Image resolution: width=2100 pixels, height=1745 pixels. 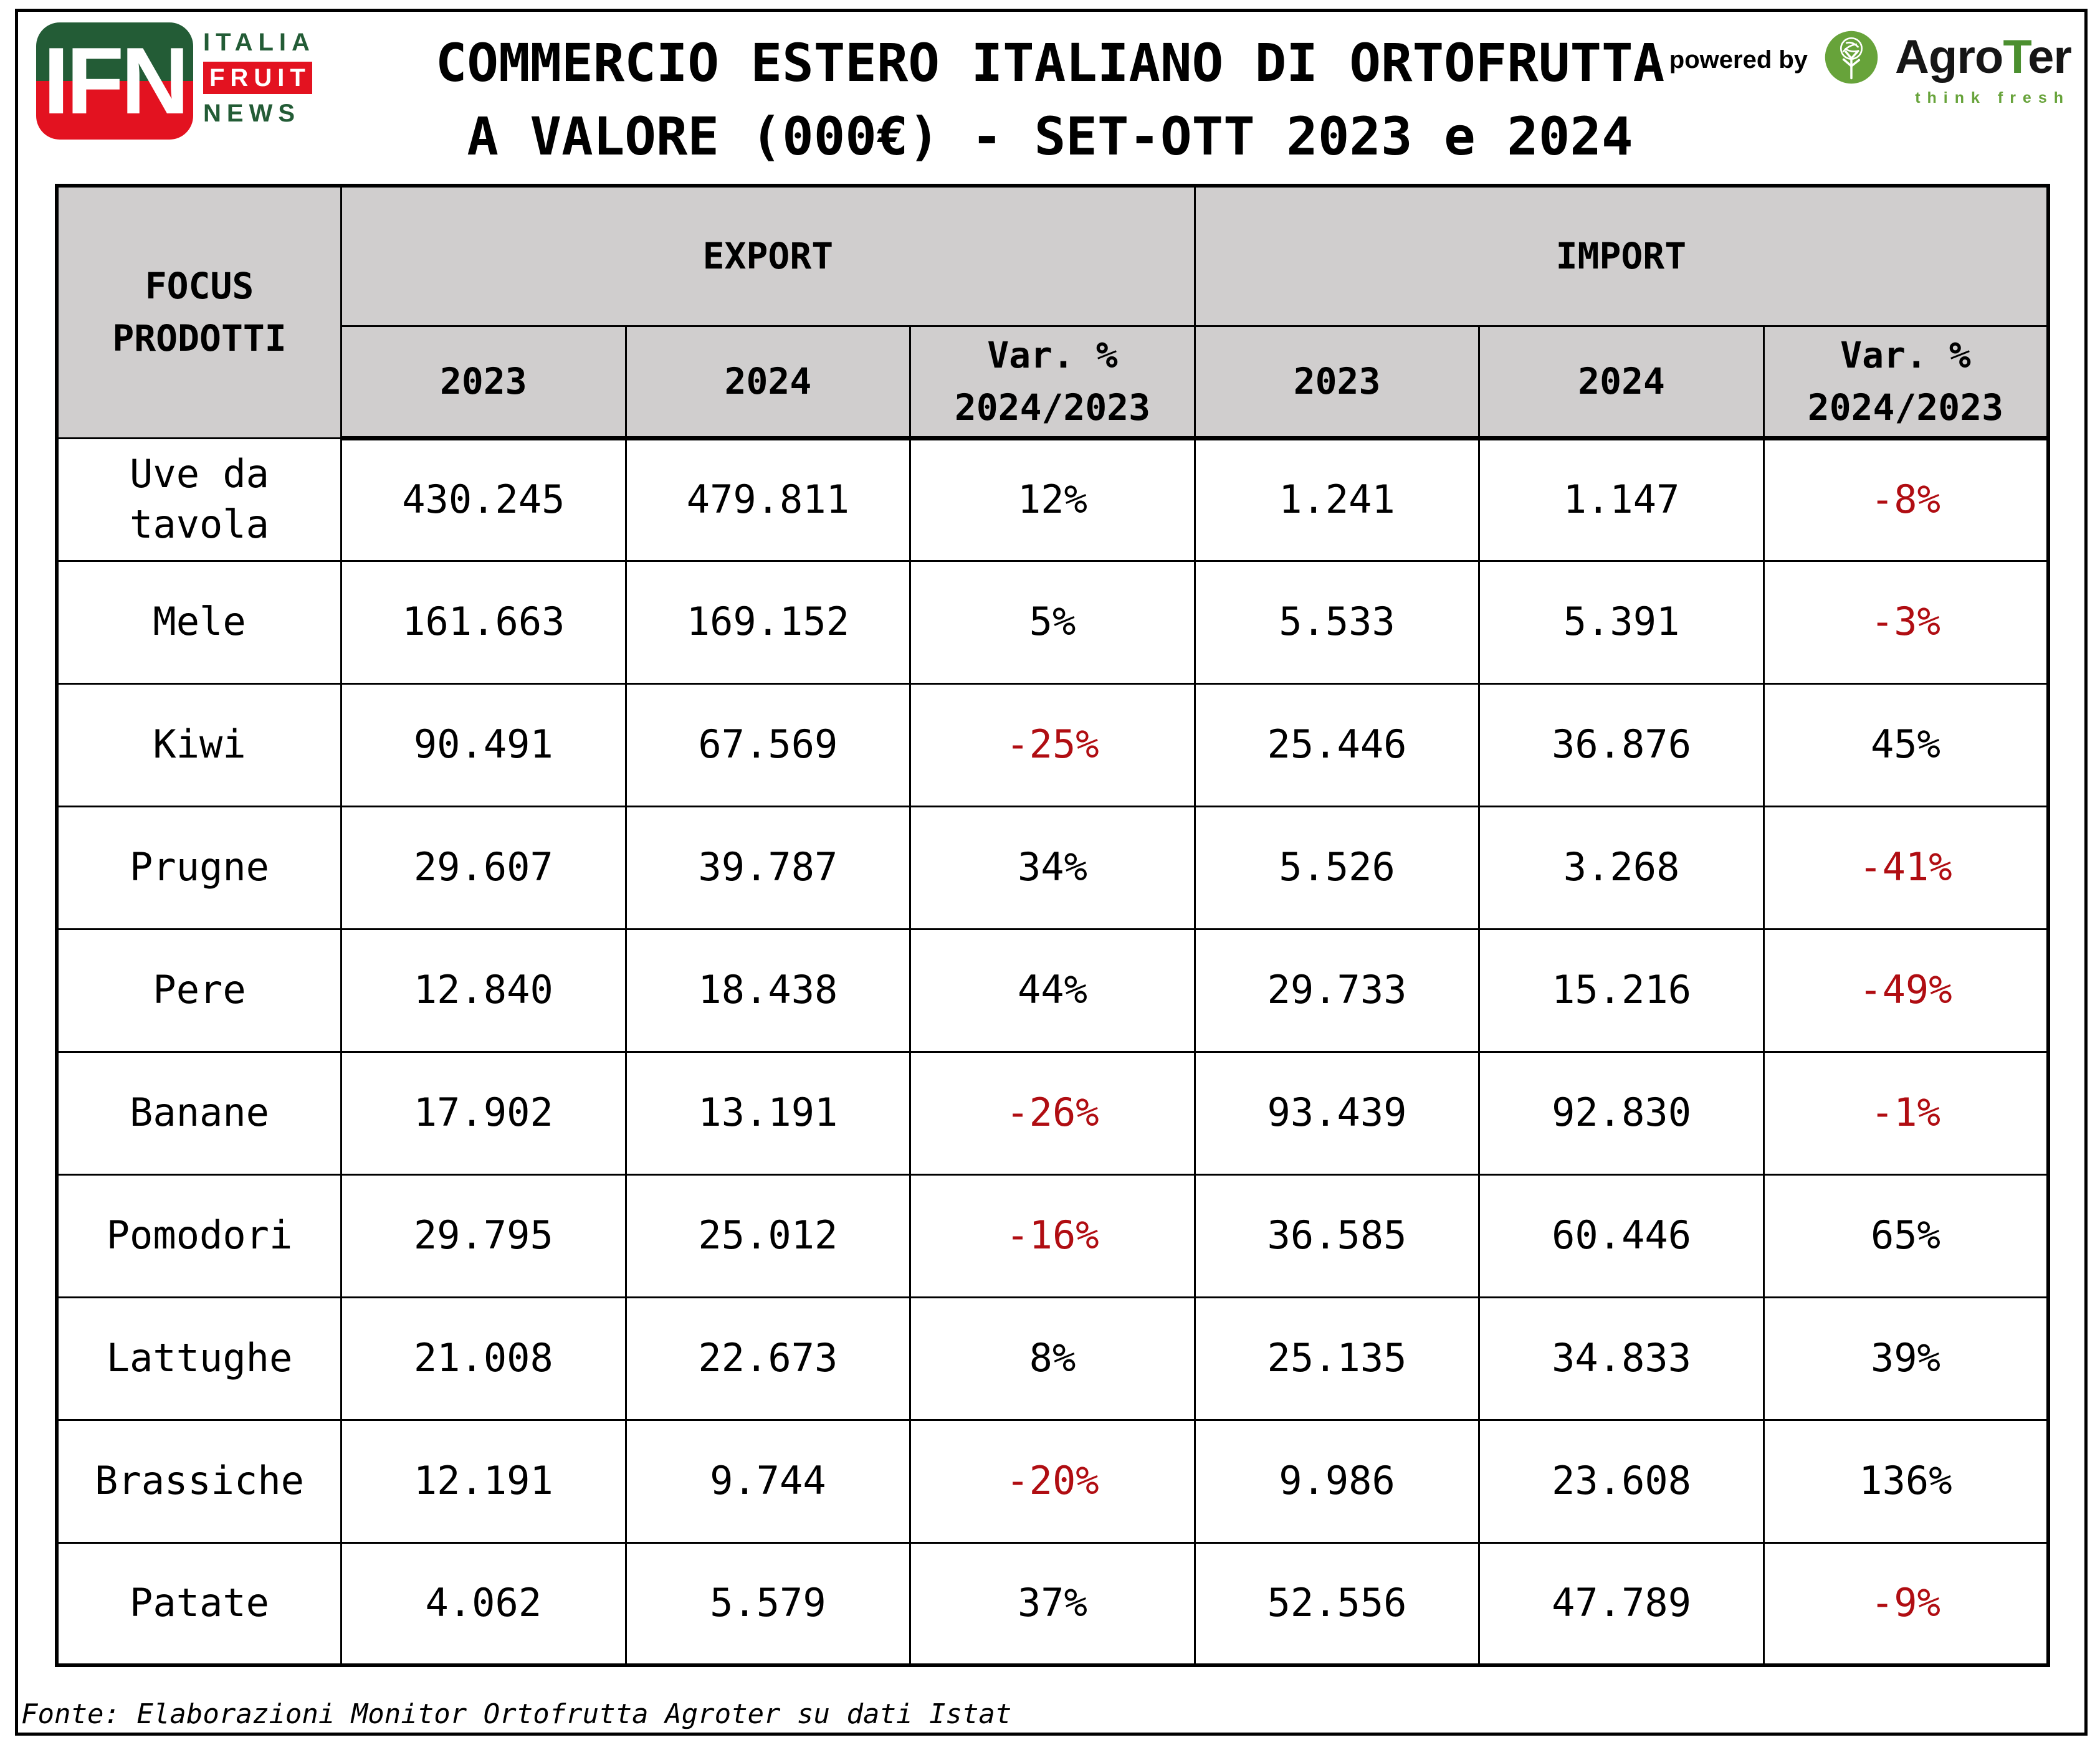 I want to click on product-cell: Brassiche, so click(x=199, y=1481).